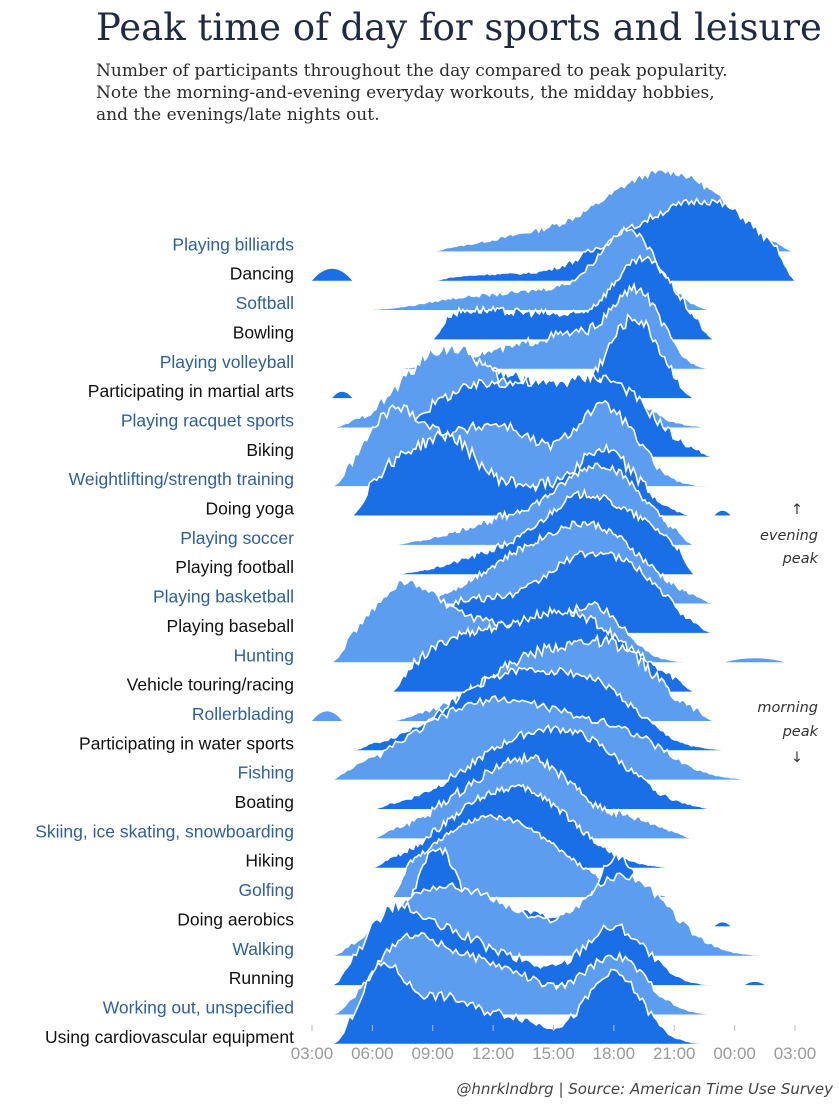  Describe the element at coordinates (234, 567) in the screenshot. I see `series-label: Playing football` at that location.